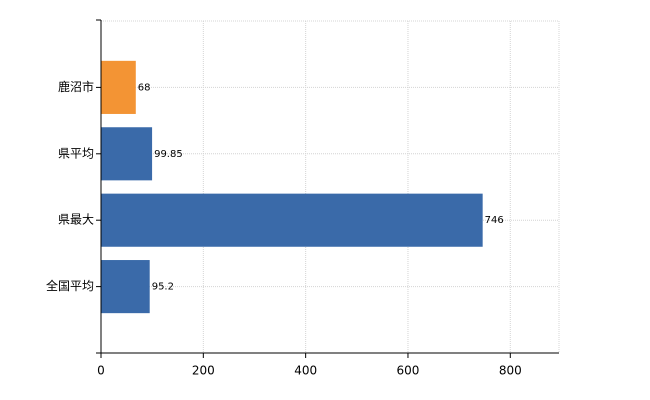 The image size is (650, 400). What do you see at coordinates (494, 220) in the screenshot?
I see `value-label: 746` at bounding box center [494, 220].